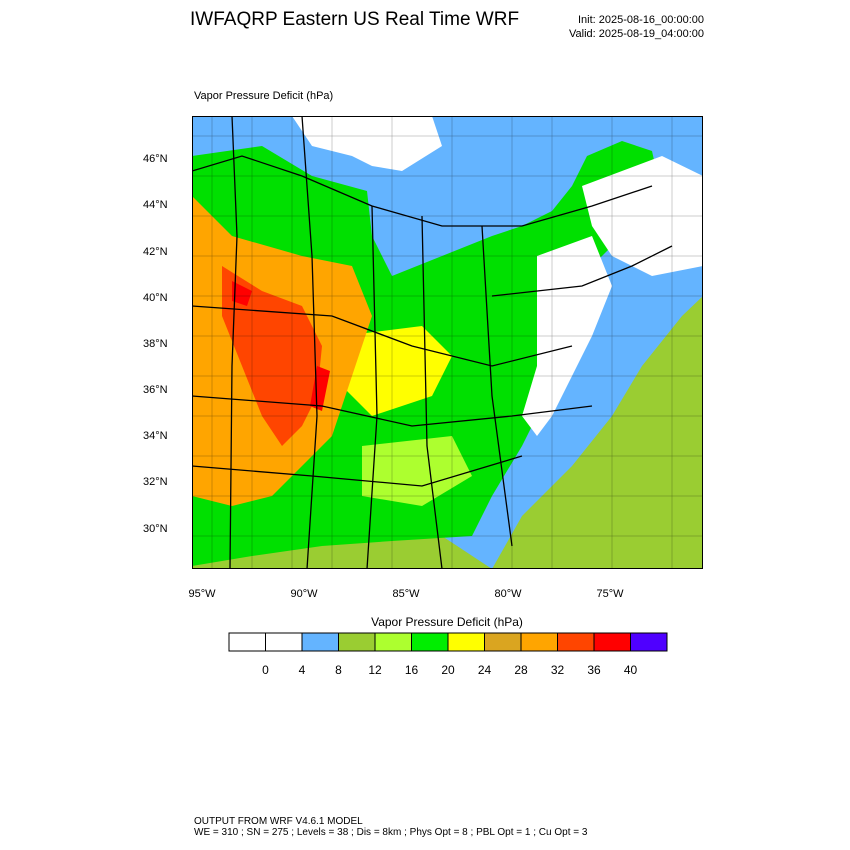 This screenshot has height=850, width=850. I want to click on lat-label-40n: 40°N, so click(155, 298).